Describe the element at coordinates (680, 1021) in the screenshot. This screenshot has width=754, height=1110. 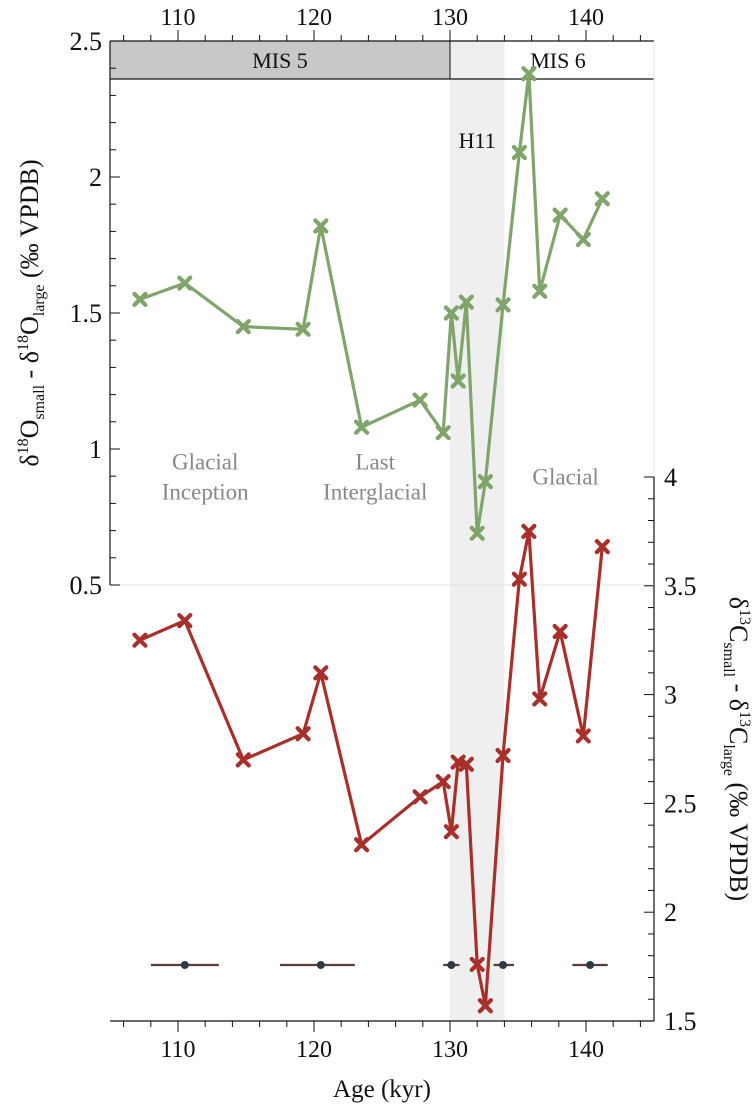
I see `right-y-tick-label: 1.5` at that location.